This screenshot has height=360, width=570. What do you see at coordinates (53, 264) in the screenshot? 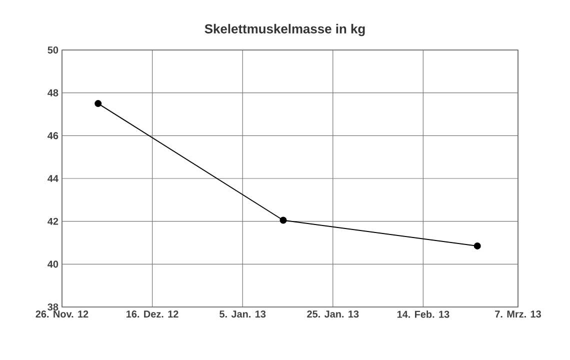
I see `y-tick-label: 40` at bounding box center [53, 264].